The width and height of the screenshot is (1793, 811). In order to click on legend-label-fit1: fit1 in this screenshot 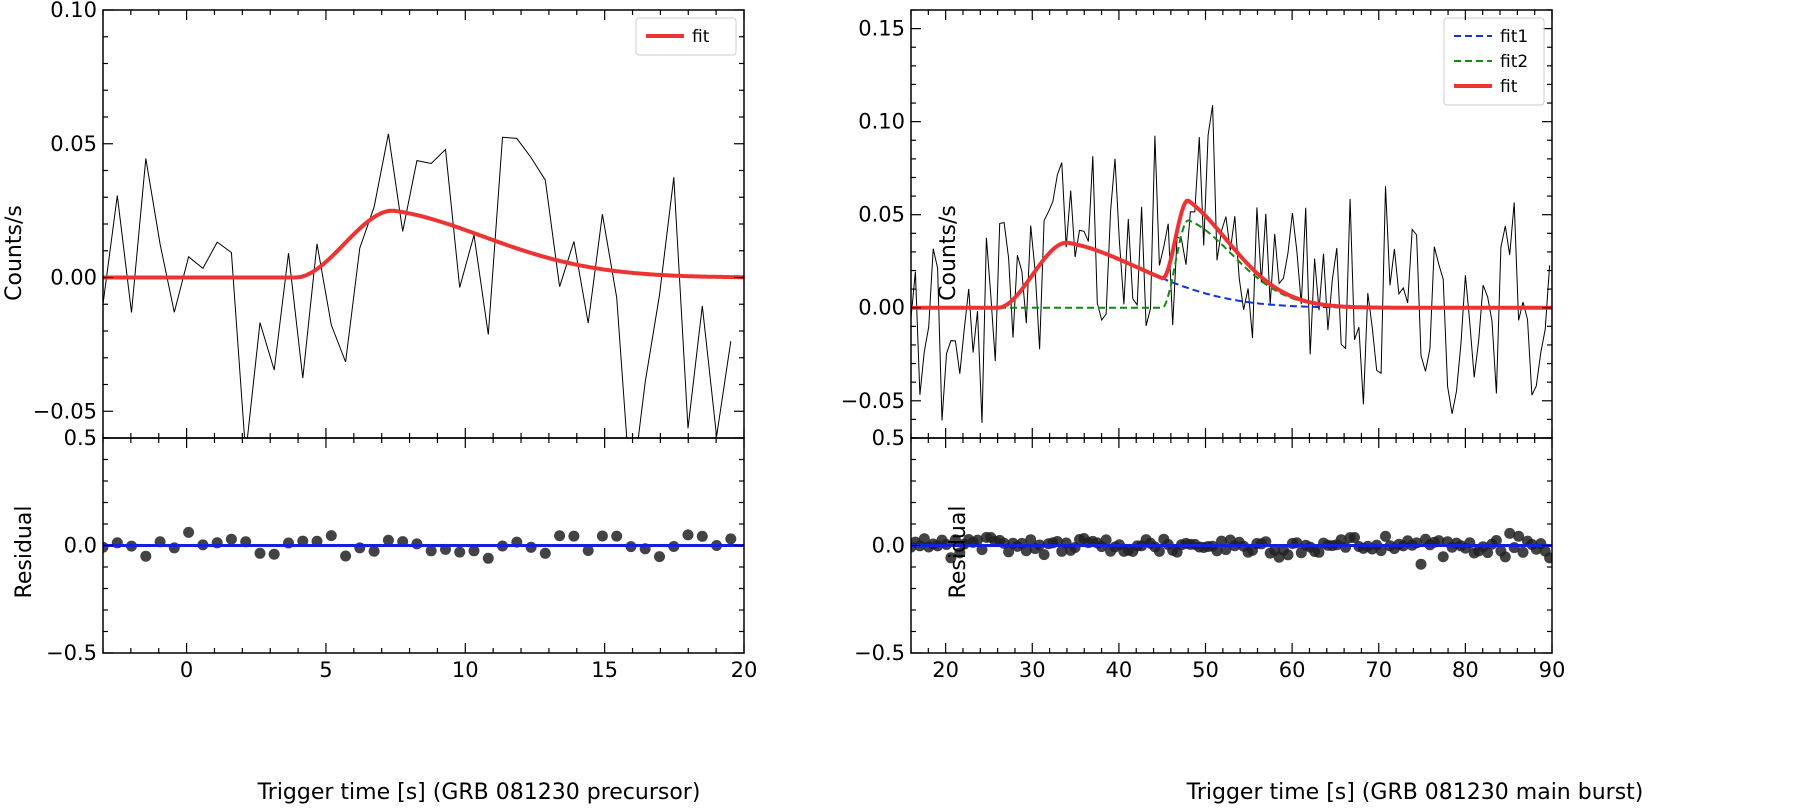, I will do `click(1514, 37)`.